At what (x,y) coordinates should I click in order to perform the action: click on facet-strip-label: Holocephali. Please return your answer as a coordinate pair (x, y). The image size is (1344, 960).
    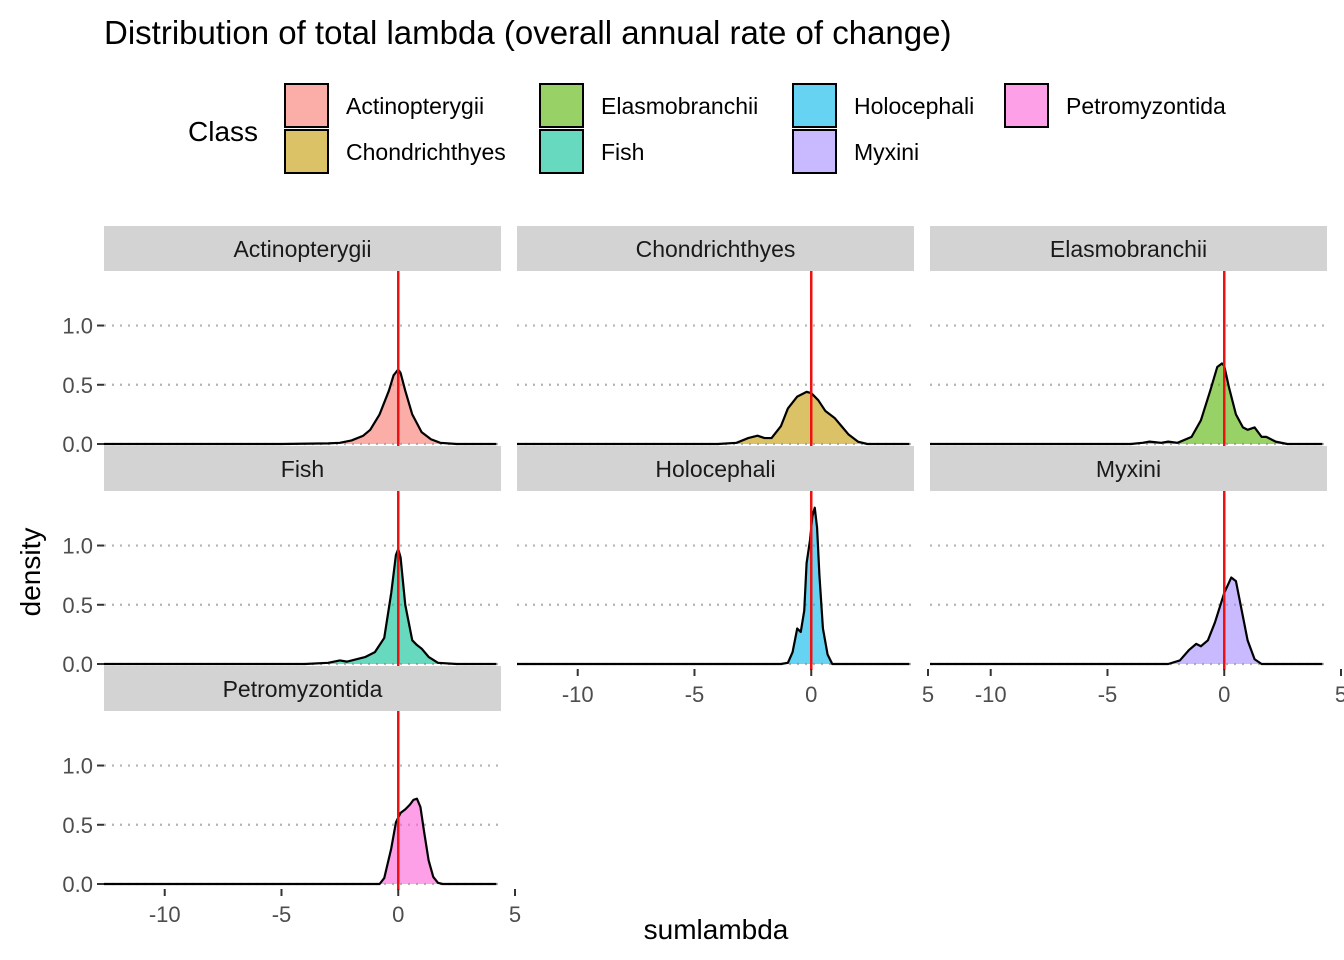
    Looking at the image, I should click on (715, 469).